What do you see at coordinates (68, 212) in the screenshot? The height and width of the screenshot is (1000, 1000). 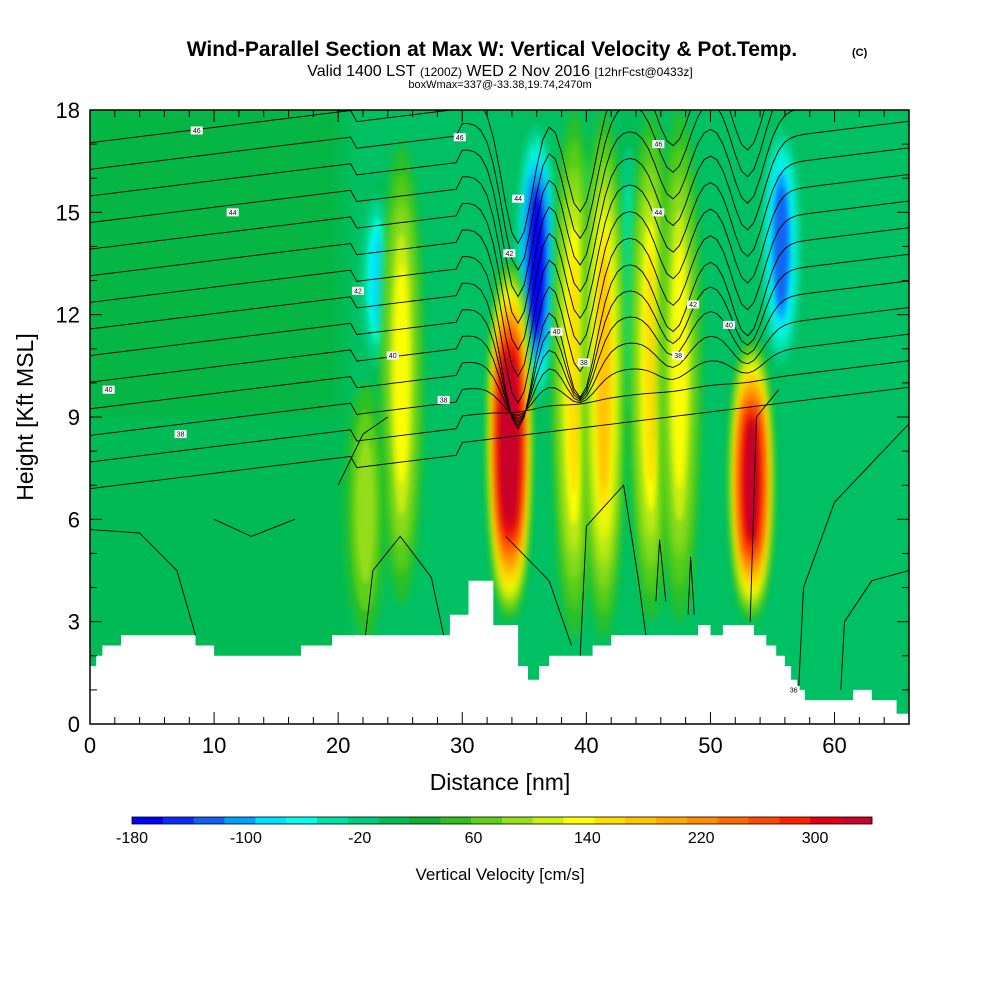 I see `y-tick-label: 15` at bounding box center [68, 212].